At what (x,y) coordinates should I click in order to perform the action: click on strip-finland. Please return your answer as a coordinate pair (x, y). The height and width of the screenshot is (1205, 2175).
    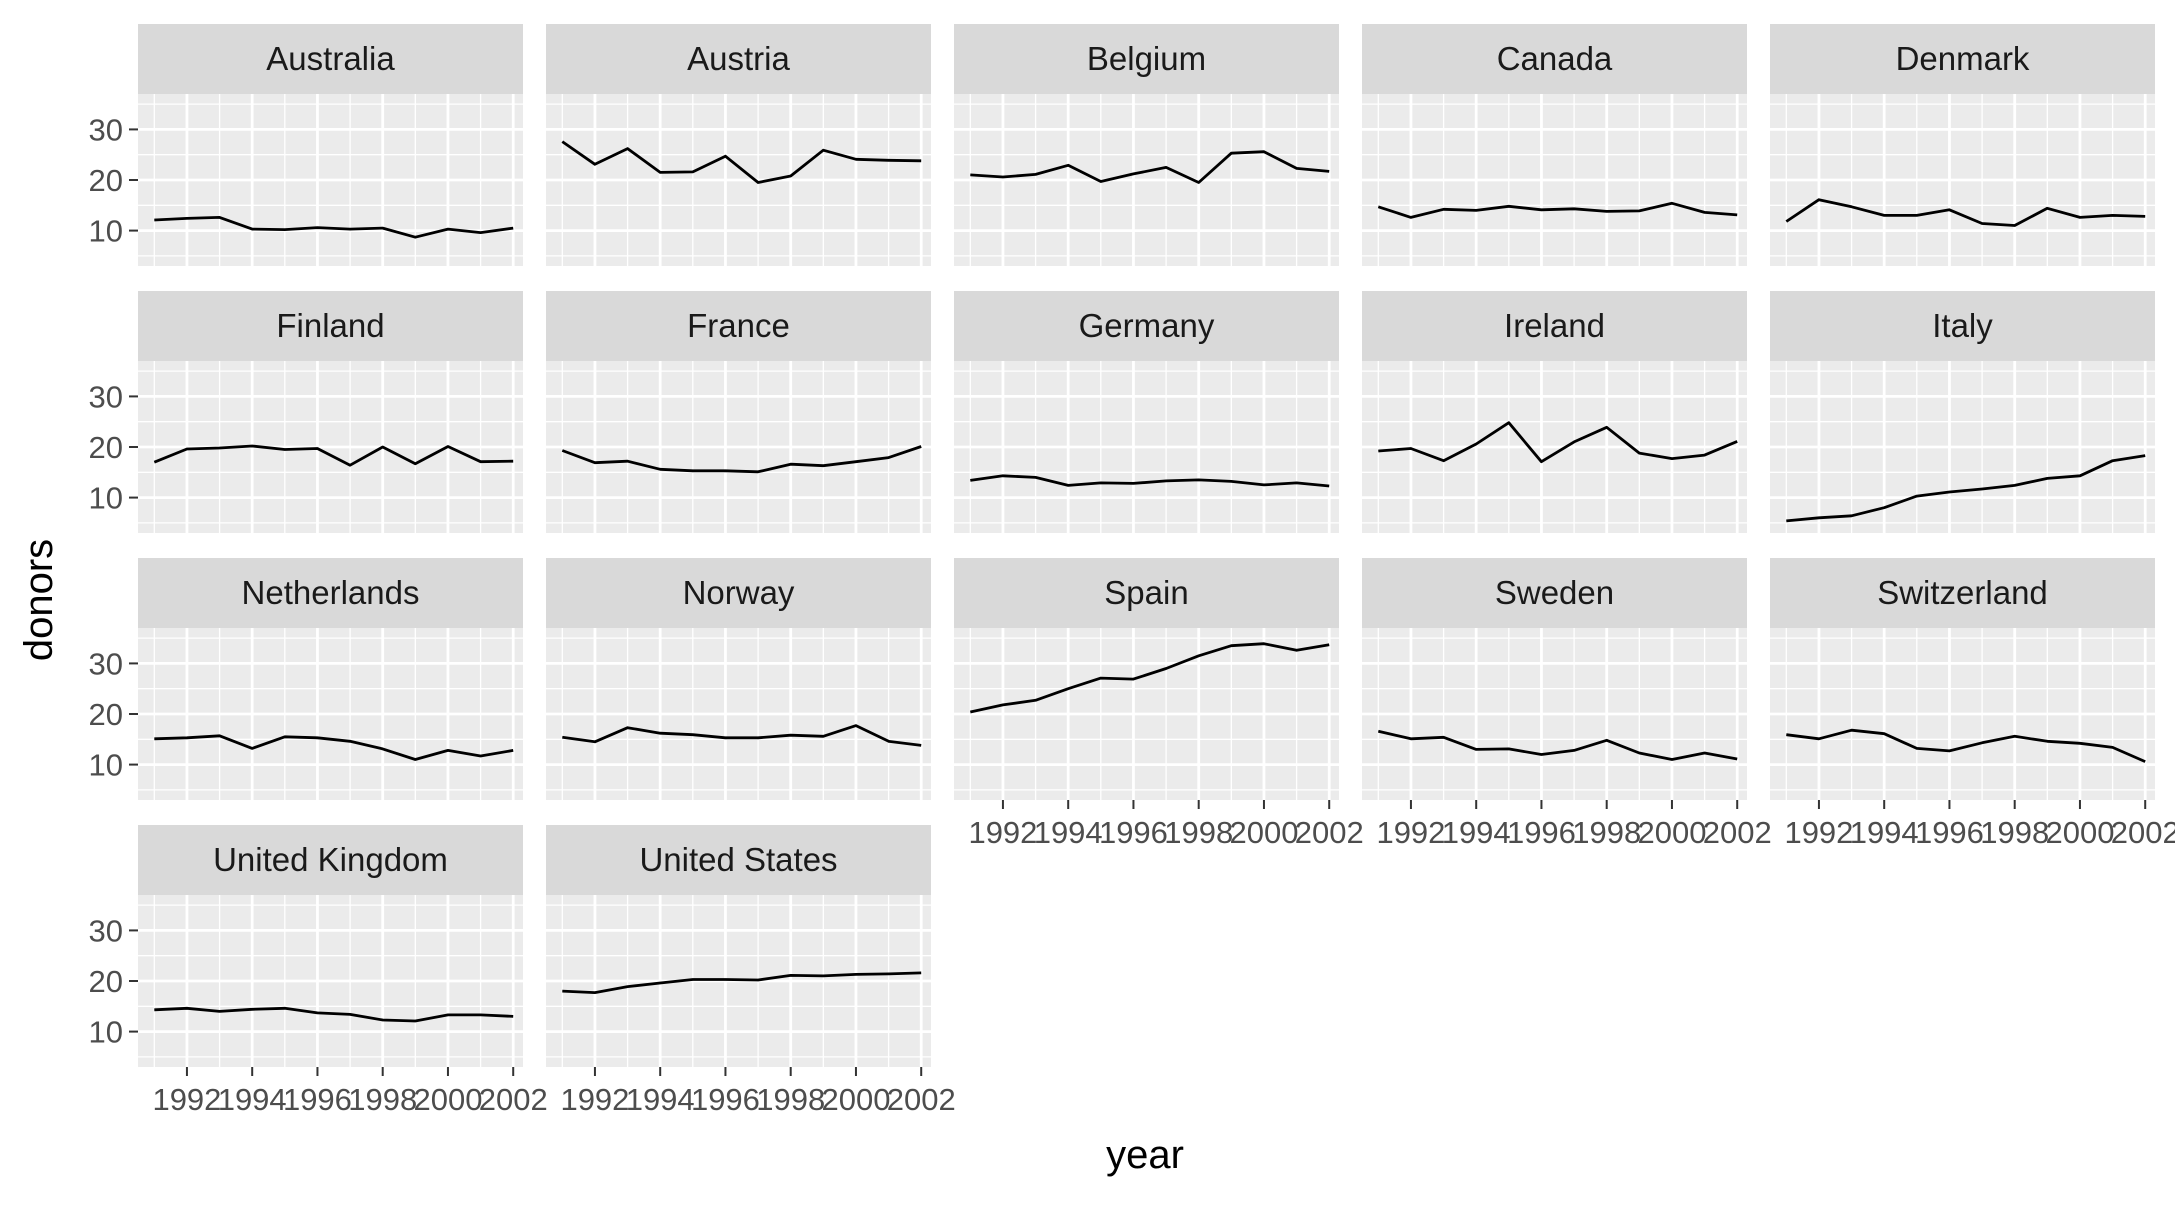
    Looking at the image, I should click on (330, 326).